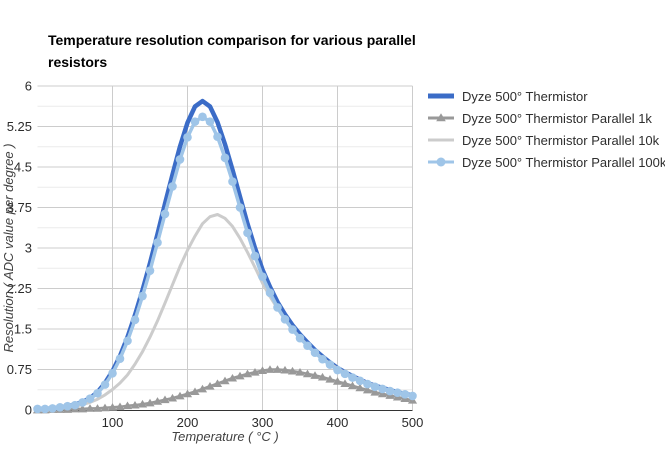 Image resolution: width=665 pixels, height=457 pixels. What do you see at coordinates (28, 410) in the screenshot?
I see `y-tick-label: 0` at bounding box center [28, 410].